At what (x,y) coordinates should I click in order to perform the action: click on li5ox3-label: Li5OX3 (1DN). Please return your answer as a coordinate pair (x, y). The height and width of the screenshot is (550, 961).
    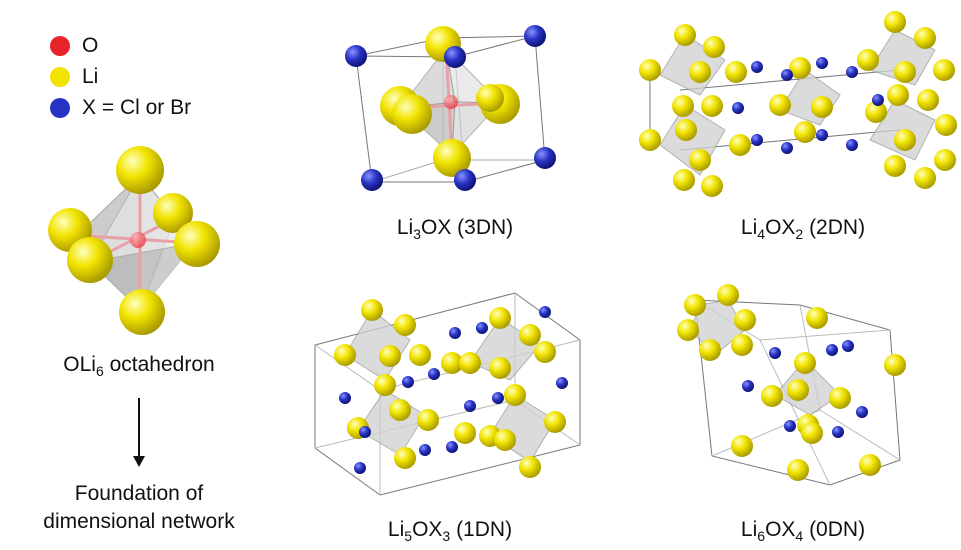
    Looking at the image, I should click on (450, 531).